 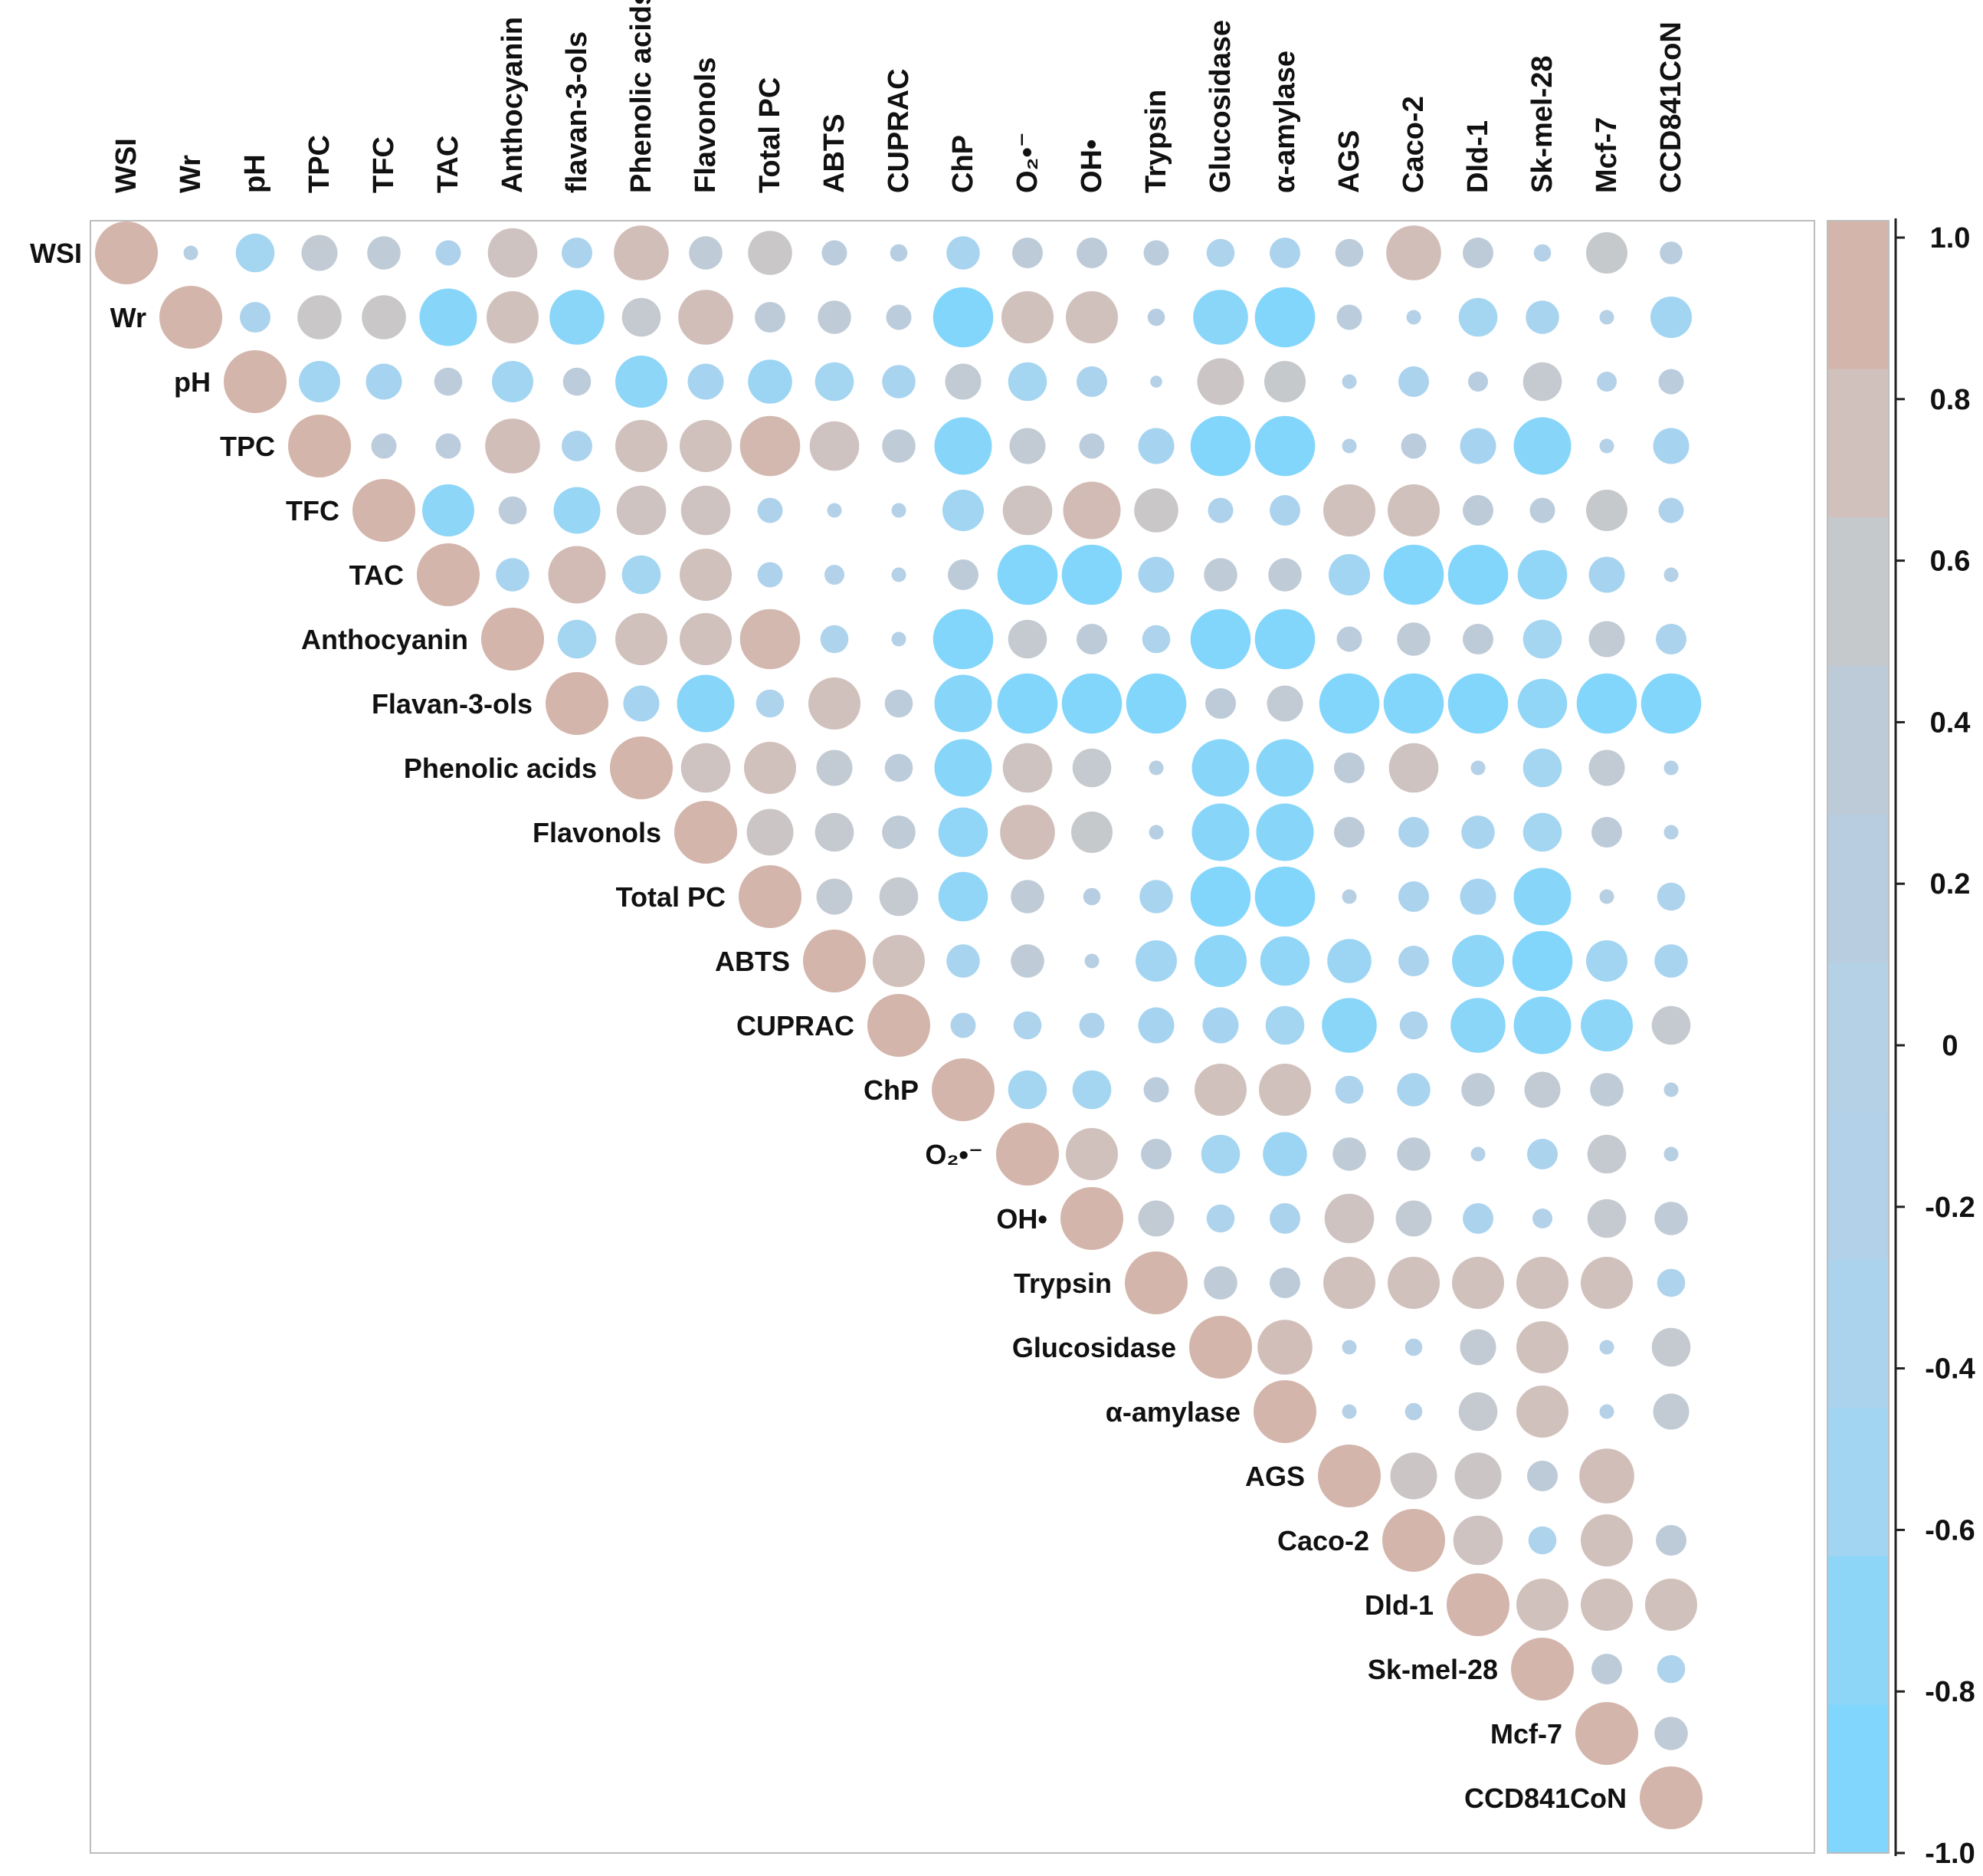 What do you see at coordinates (1433, 1670) in the screenshot?
I see `row-label-22: Sk-mel-28` at bounding box center [1433, 1670].